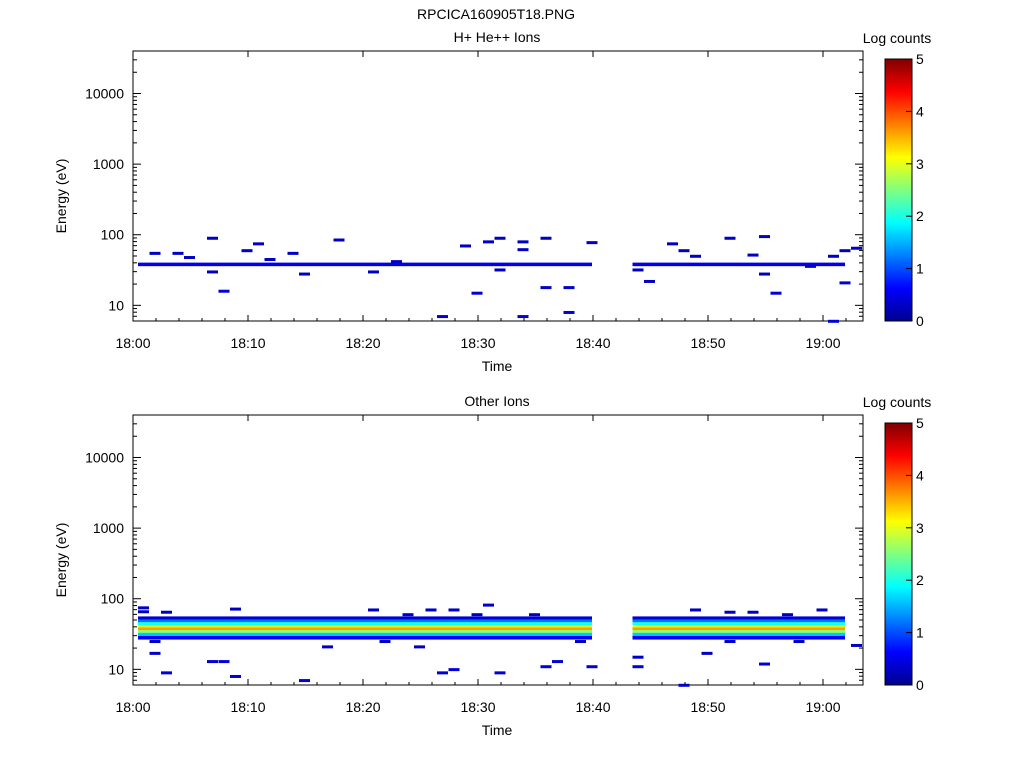 This screenshot has height=768, width=1024. Describe the element at coordinates (592, 707) in the screenshot. I see `x-tick-label: 18:40` at that location.